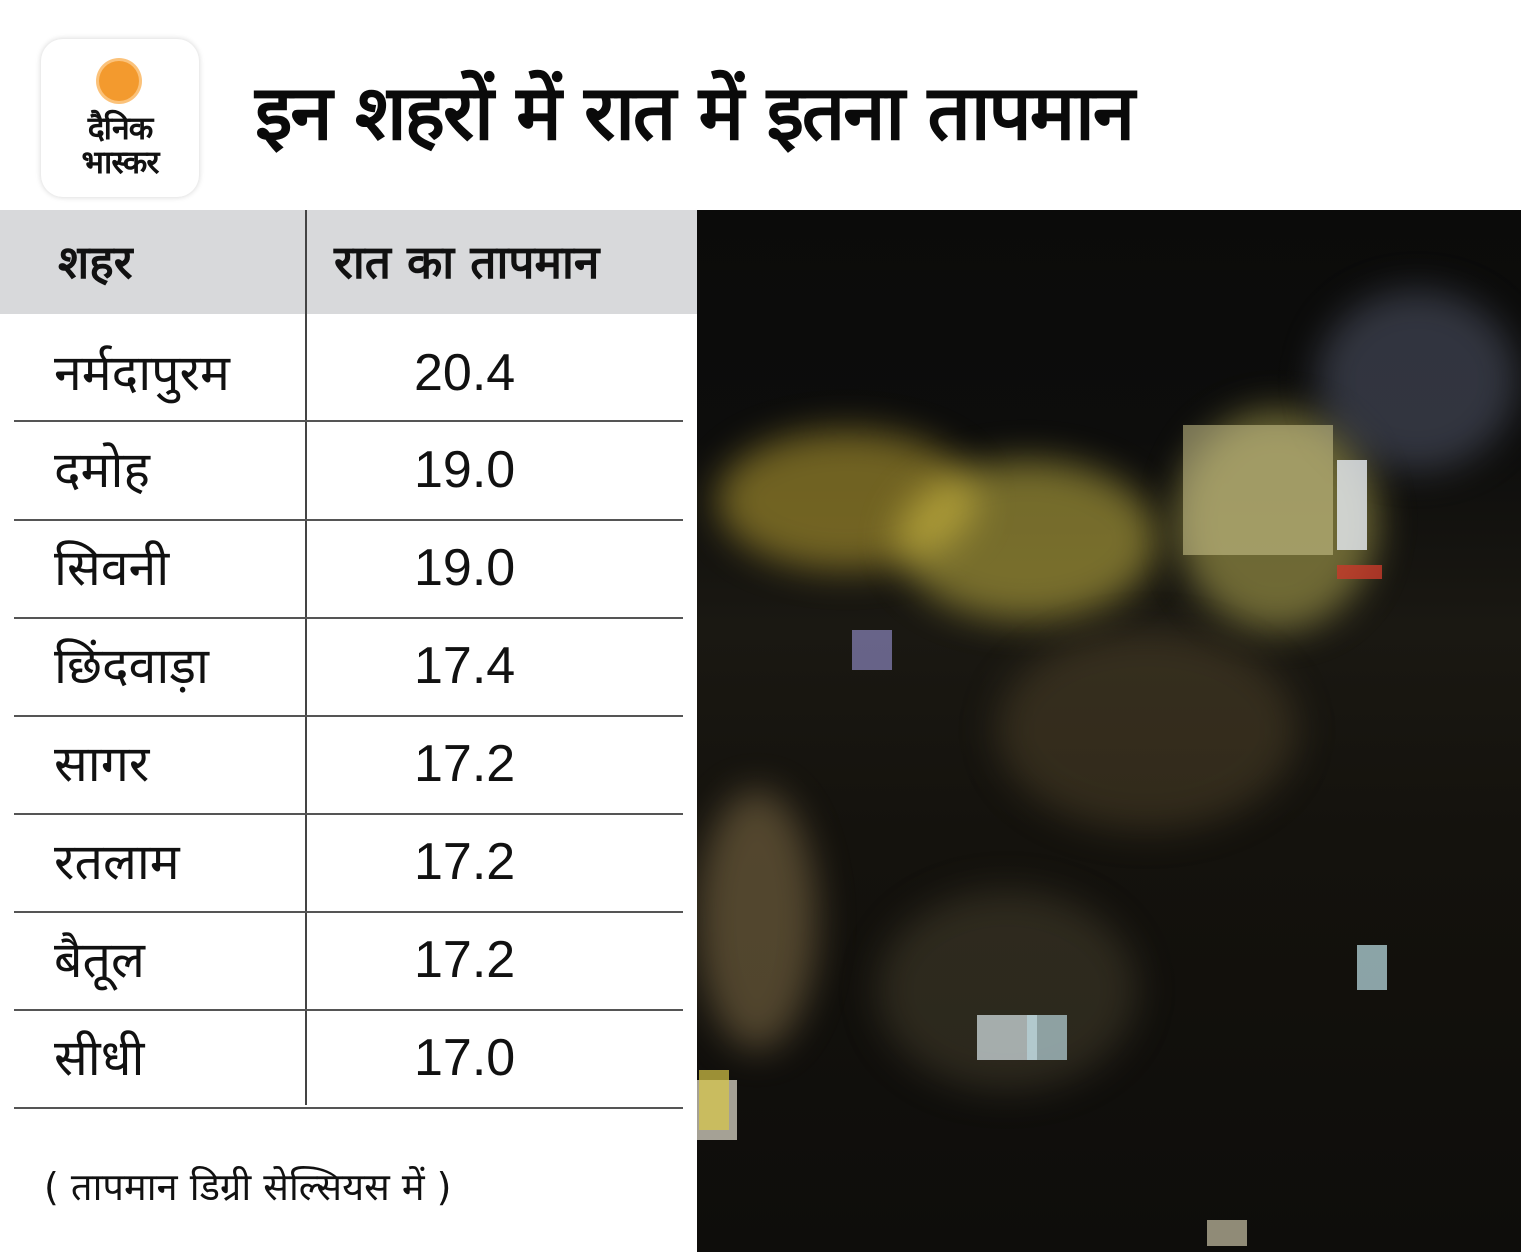 This screenshot has height=1252, width=1521. What do you see at coordinates (306, 657) in the screenshot?
I see `column-divider` at bounding box center [306, 657].